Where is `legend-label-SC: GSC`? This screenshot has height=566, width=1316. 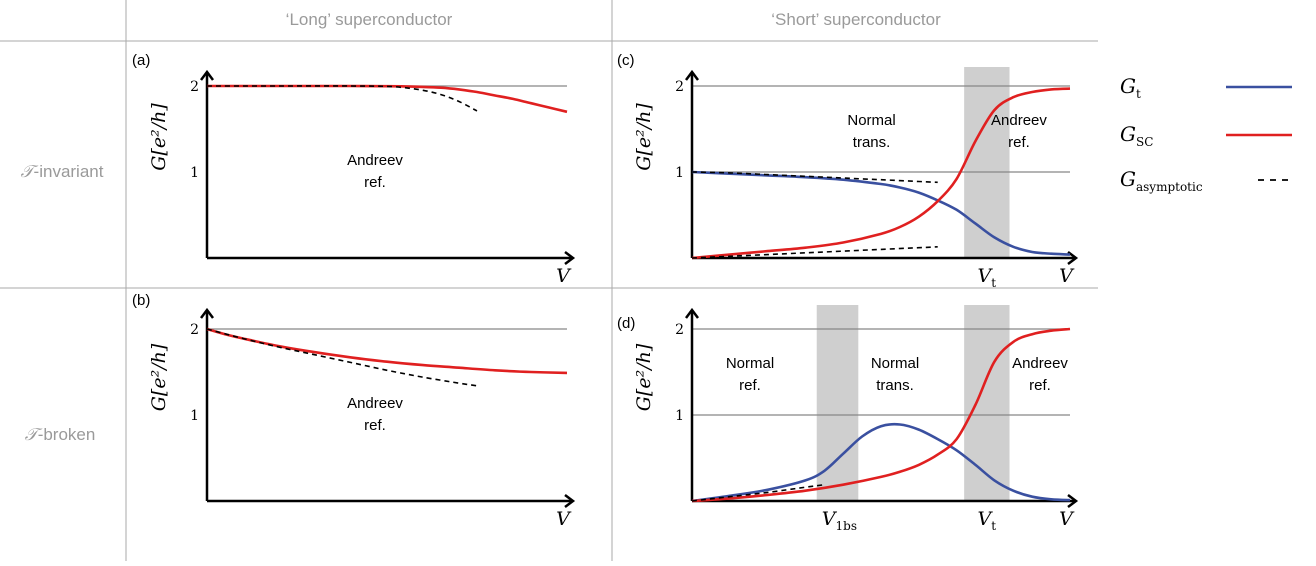 legend-label-SC: GSC is located at coordinates (1136, 135).